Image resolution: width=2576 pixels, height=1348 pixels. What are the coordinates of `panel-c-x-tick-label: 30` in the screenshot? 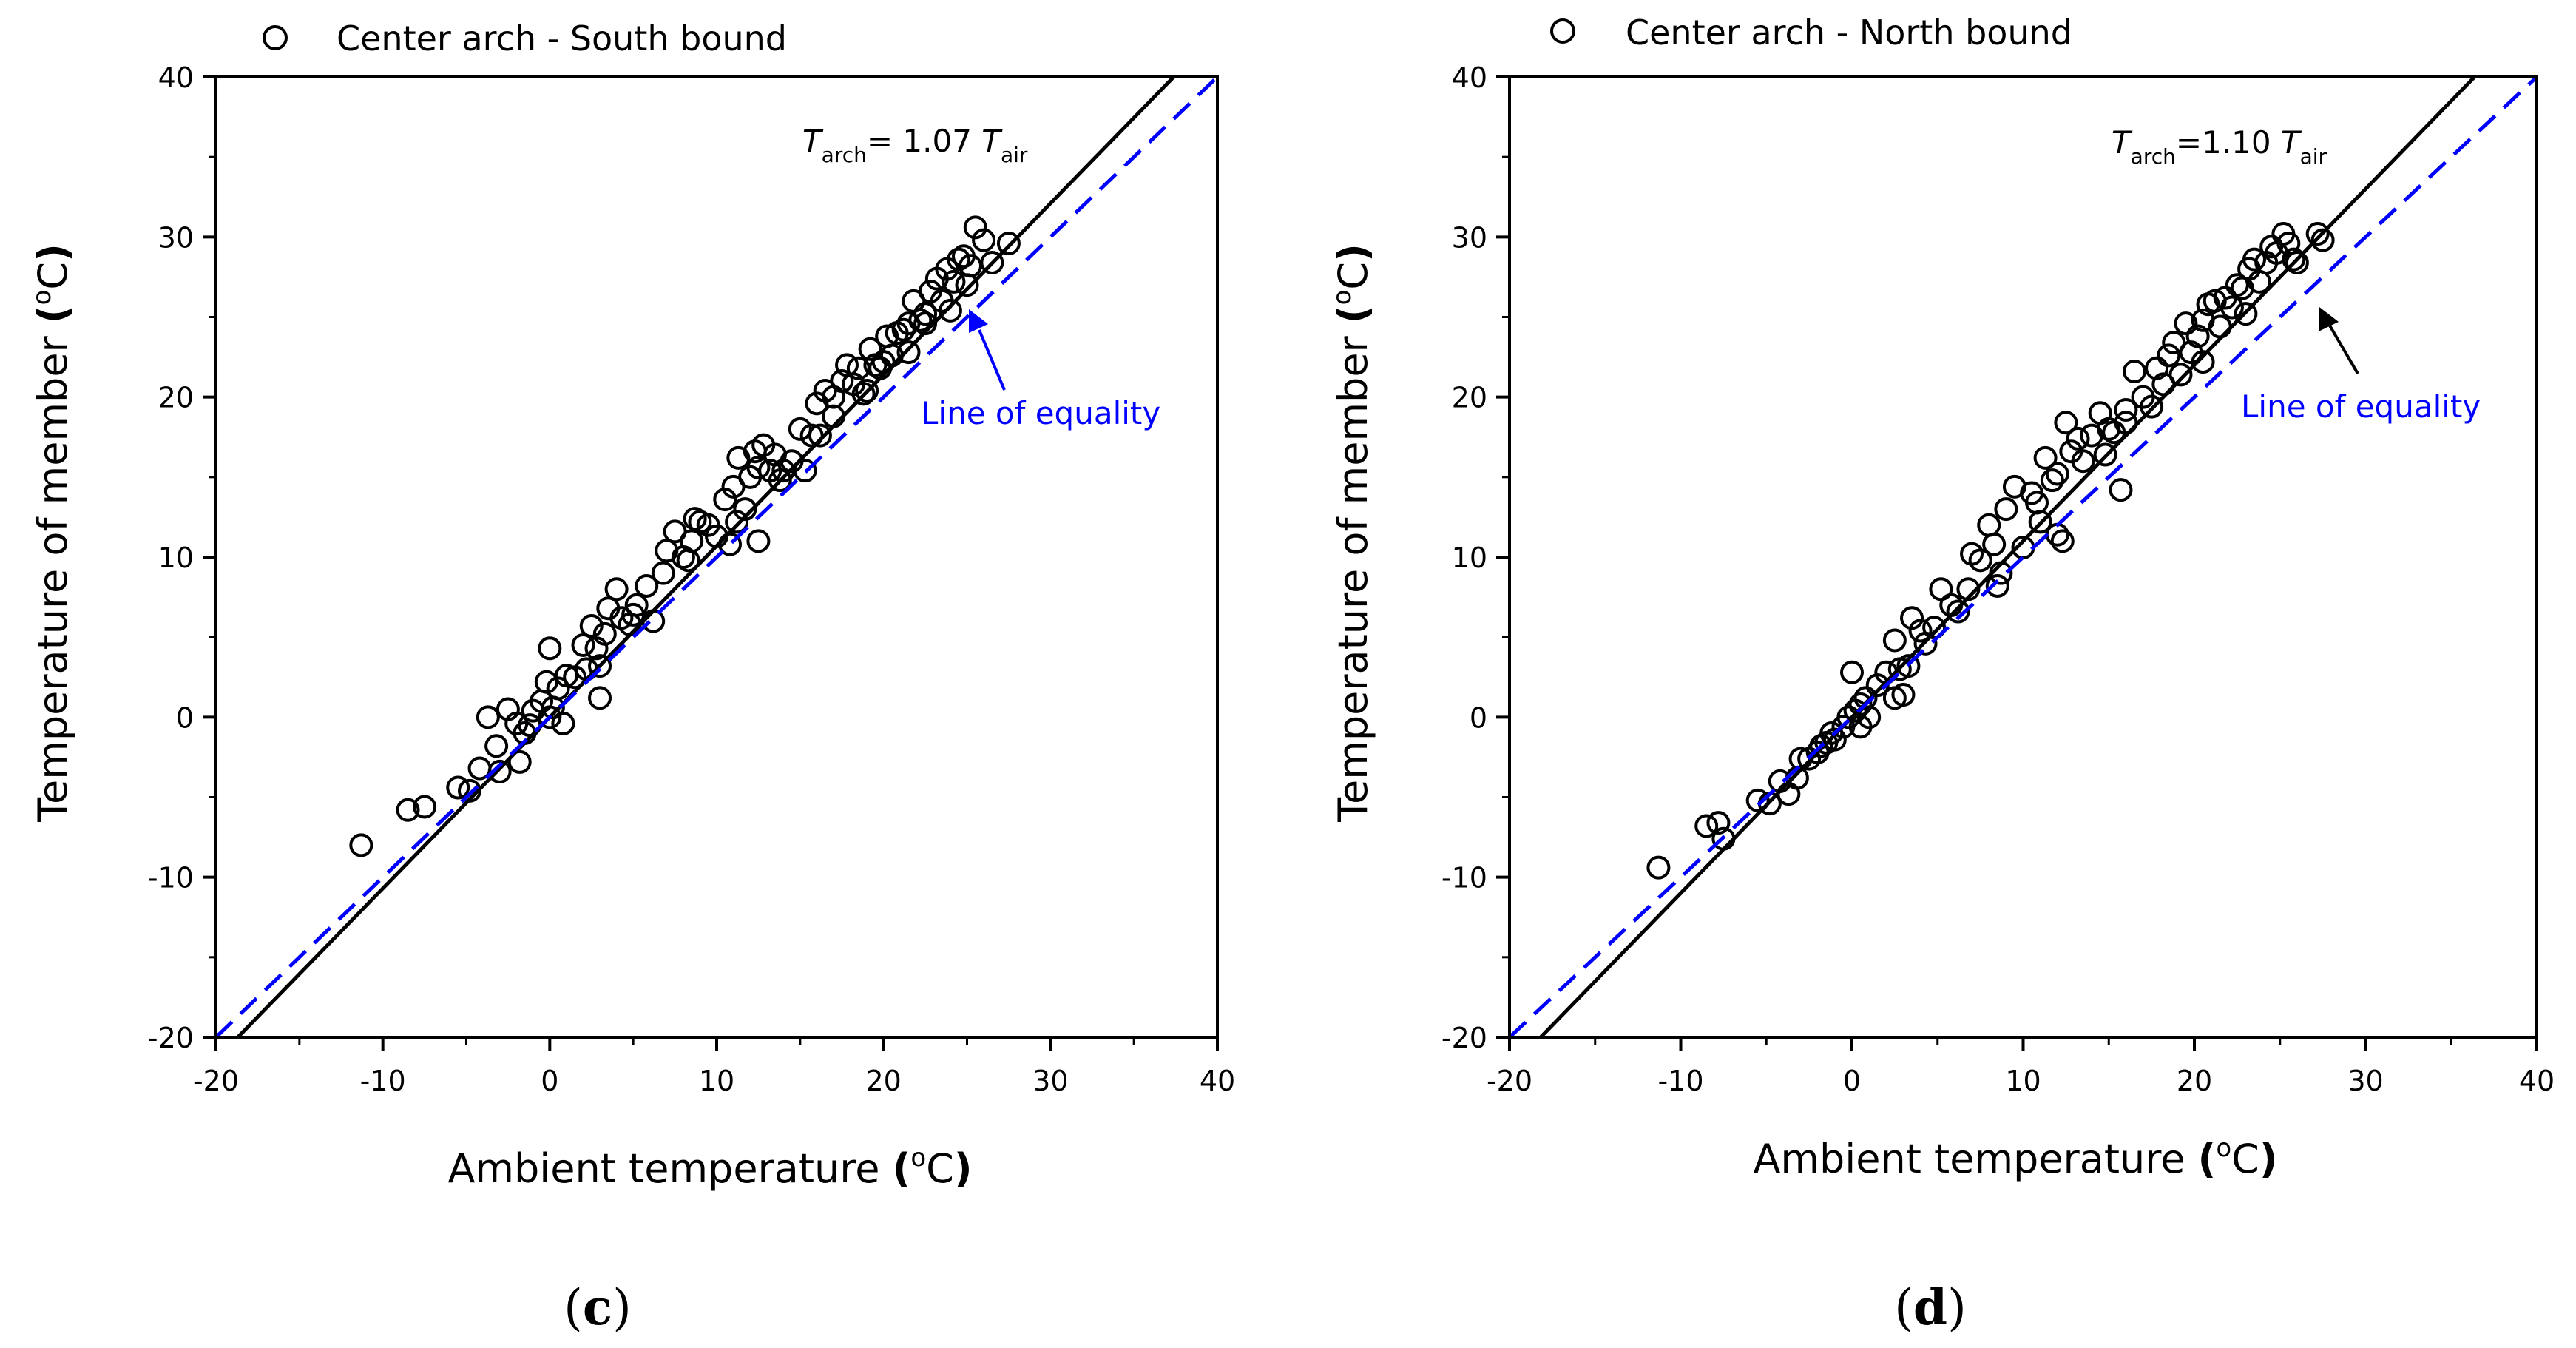 It's located at (1050, 1081).